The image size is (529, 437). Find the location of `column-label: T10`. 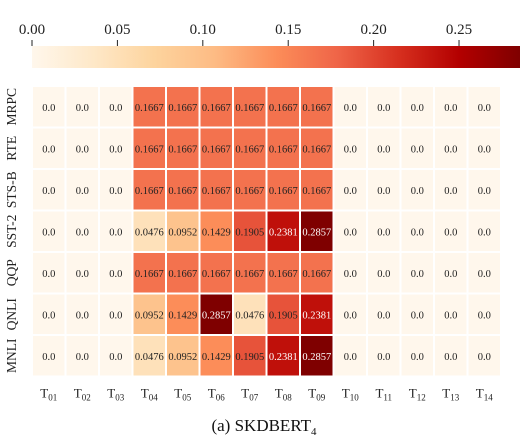

column-label: T10 is located at coordinates (350, 394).